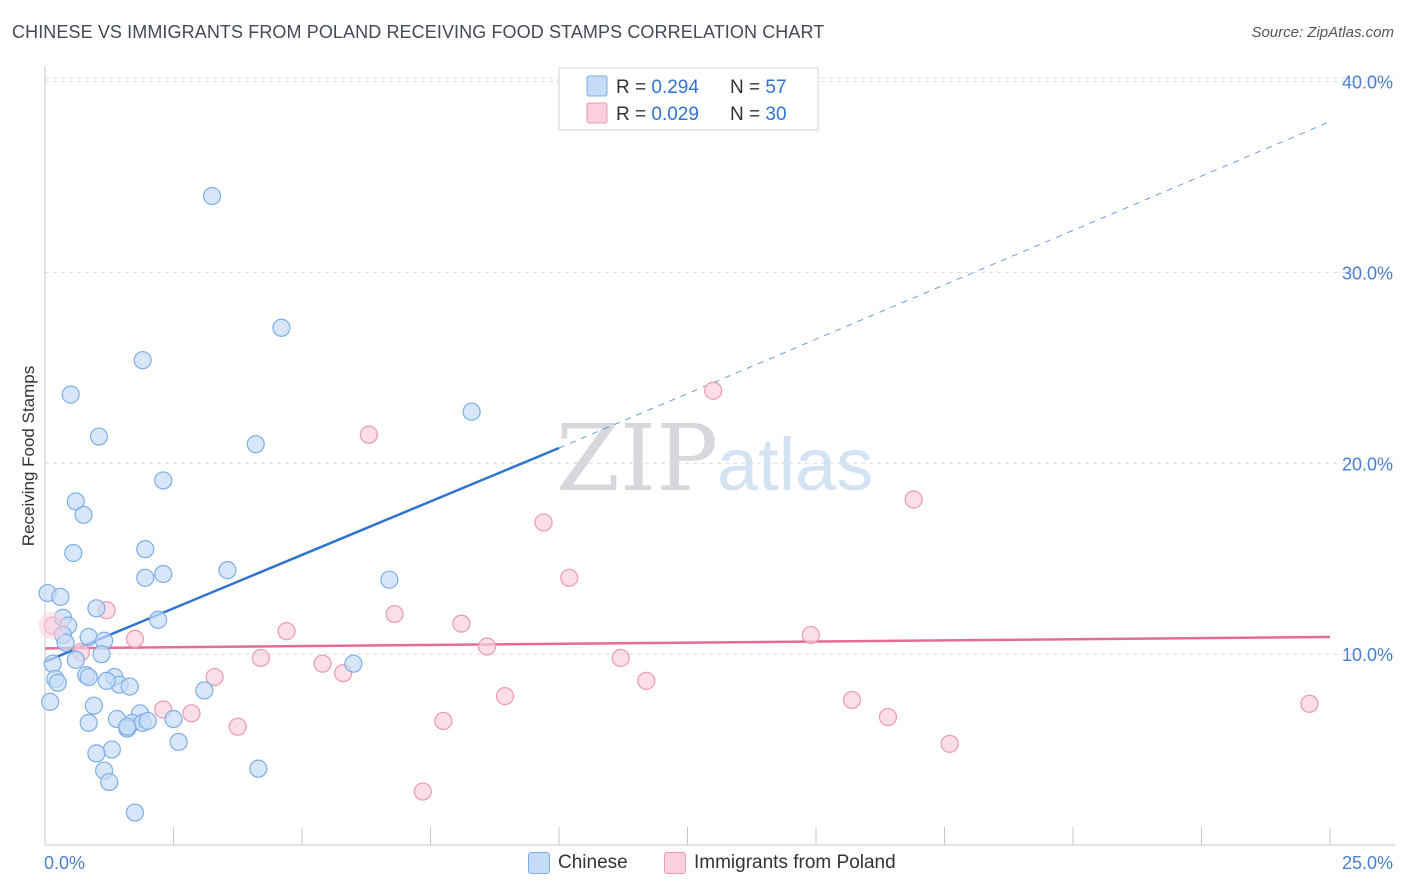 This screenshot has height=892, width=1406. I want to click on stats-r-label-chinese: R =, so click(633, 87).